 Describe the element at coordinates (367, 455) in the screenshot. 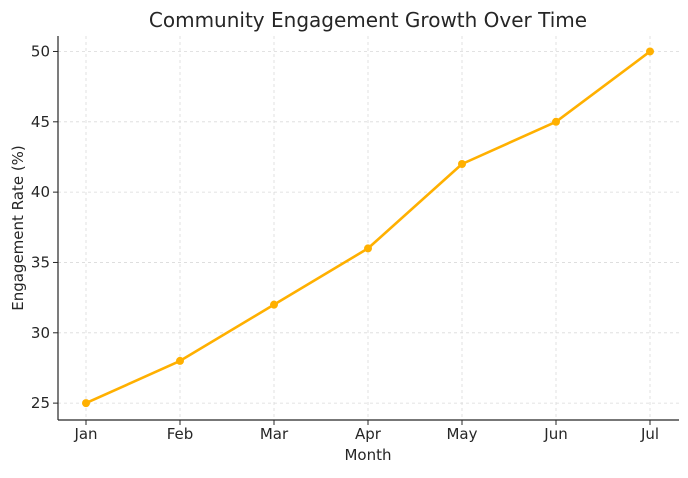

I see `x-axis-label: Month` at that location.